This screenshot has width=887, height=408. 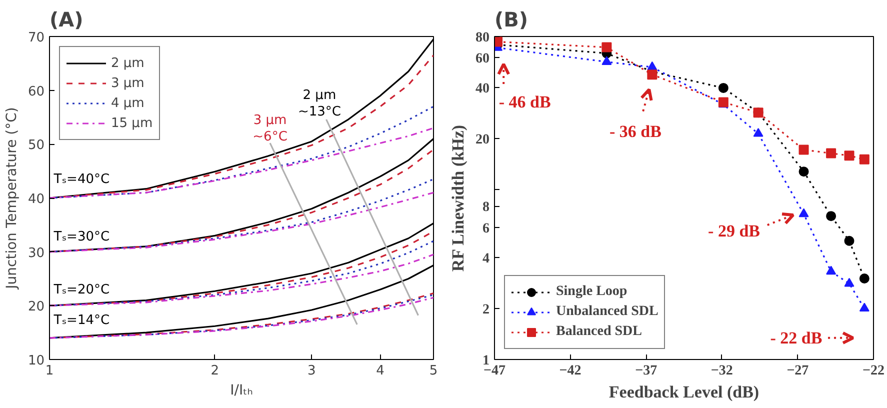 I want to click on y-tick-label: 10, so click(x=36, y=361).